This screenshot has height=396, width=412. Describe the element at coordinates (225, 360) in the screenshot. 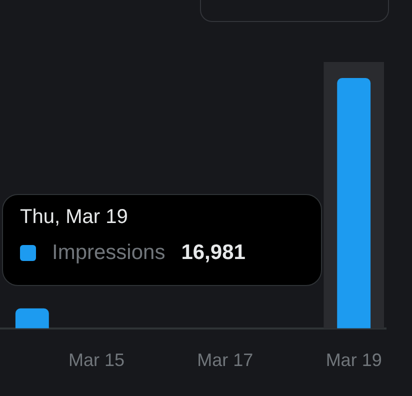

I see `x-tick-label: Mar 17` at that location.